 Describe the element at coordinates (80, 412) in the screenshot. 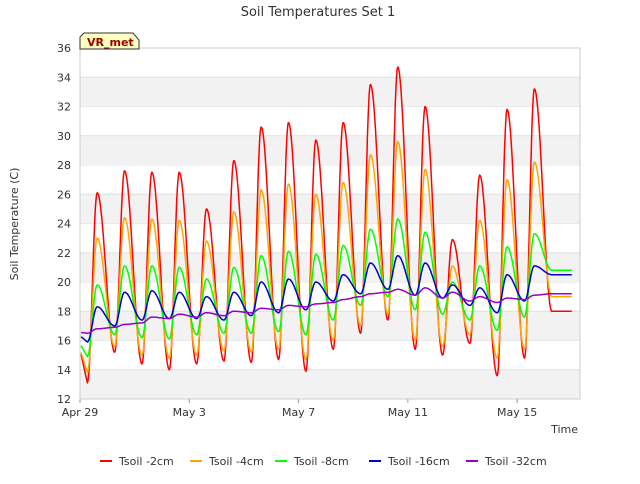

I see `x-tick-label: Apr 29` at that location.